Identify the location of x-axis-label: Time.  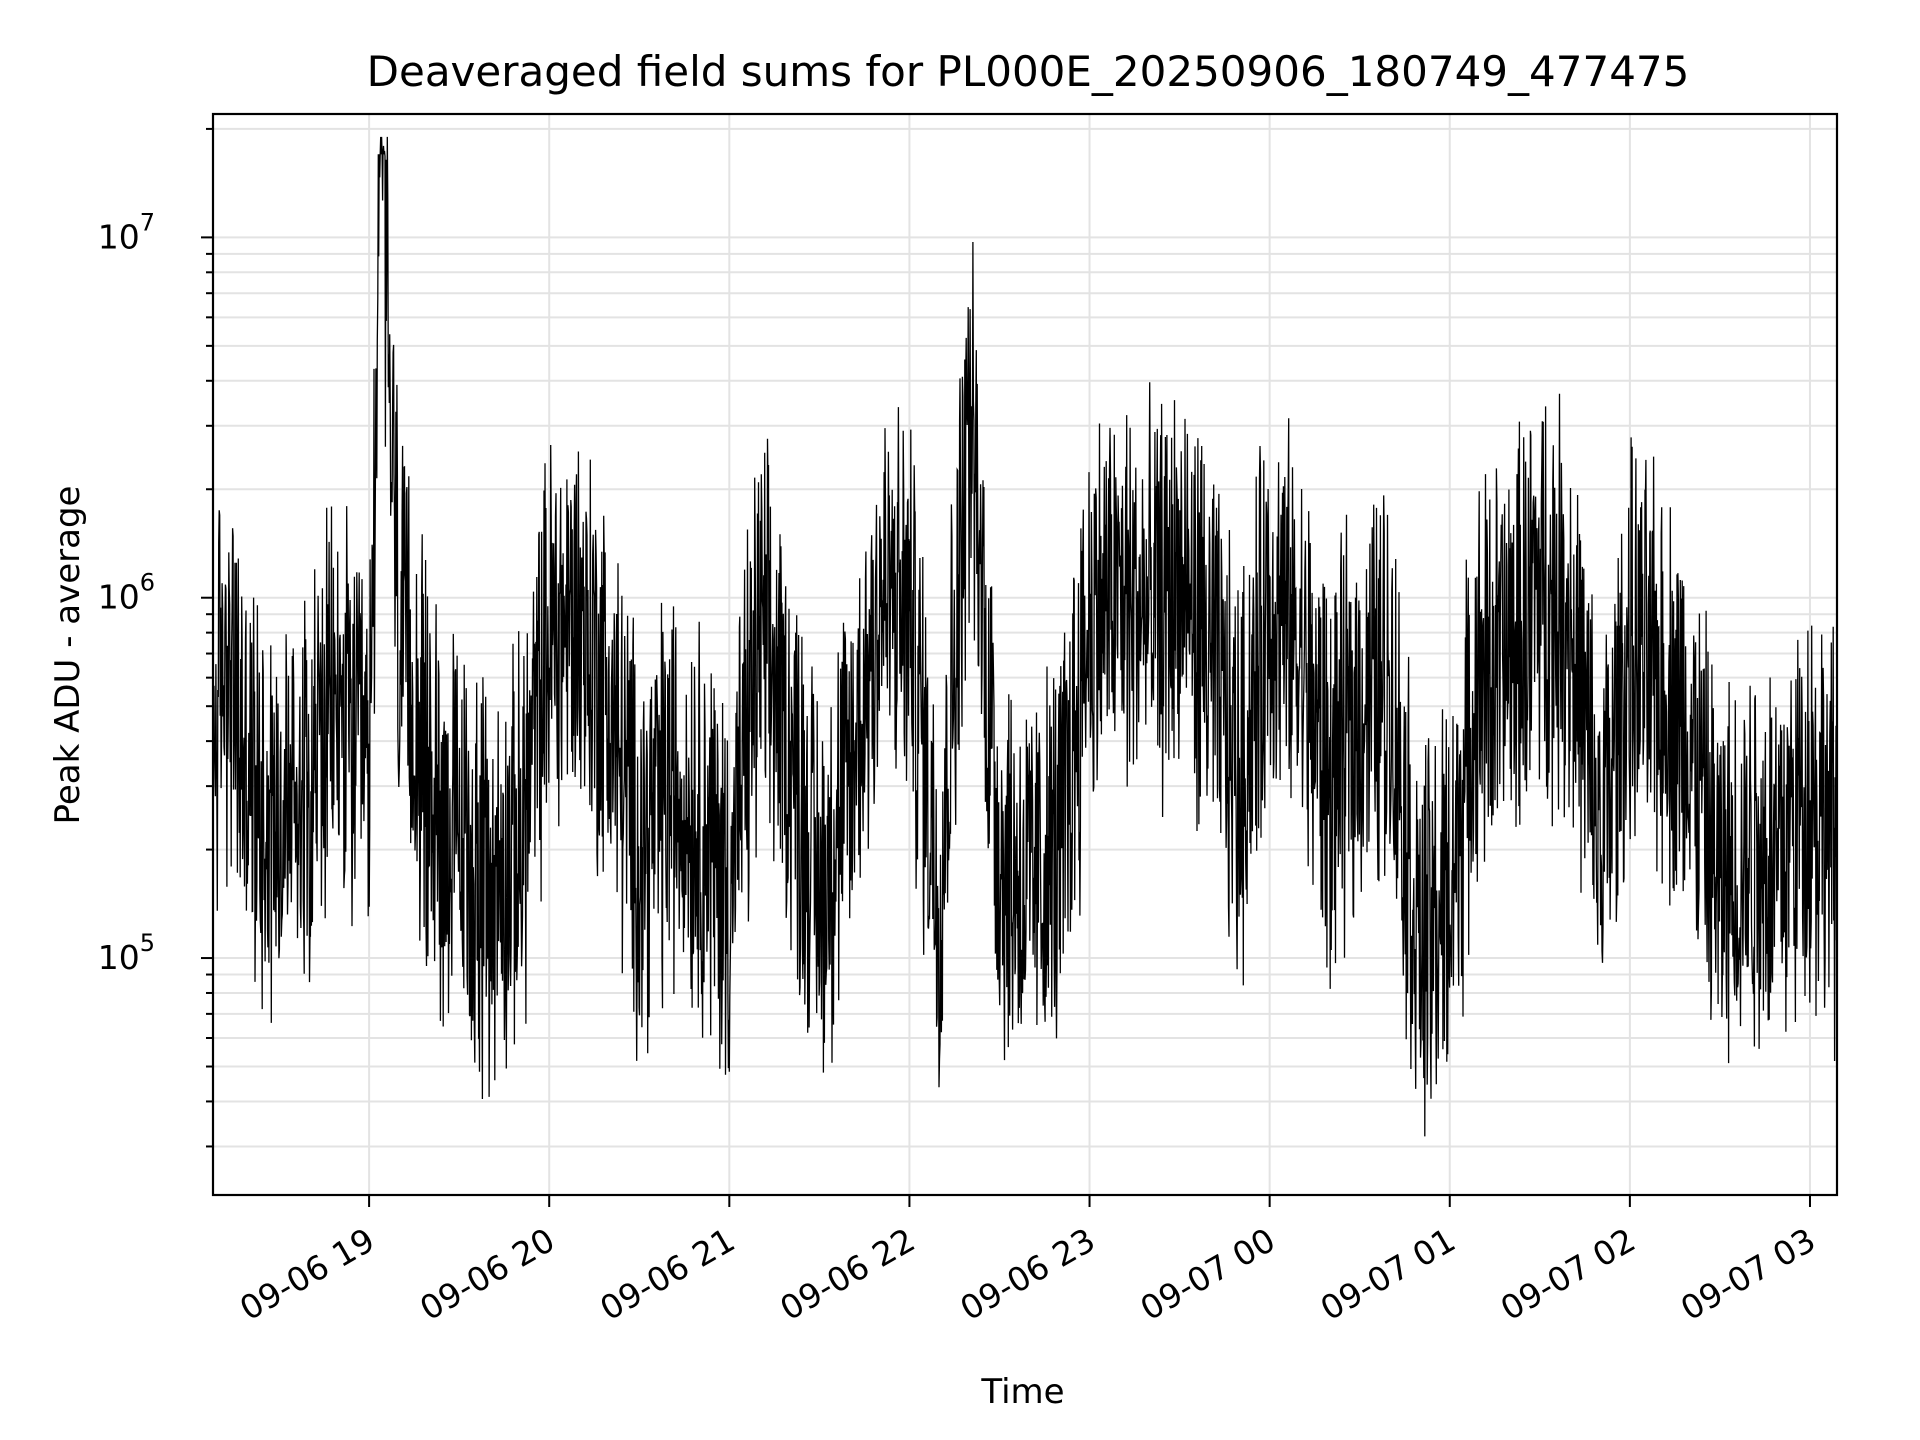
(1022, 1392).